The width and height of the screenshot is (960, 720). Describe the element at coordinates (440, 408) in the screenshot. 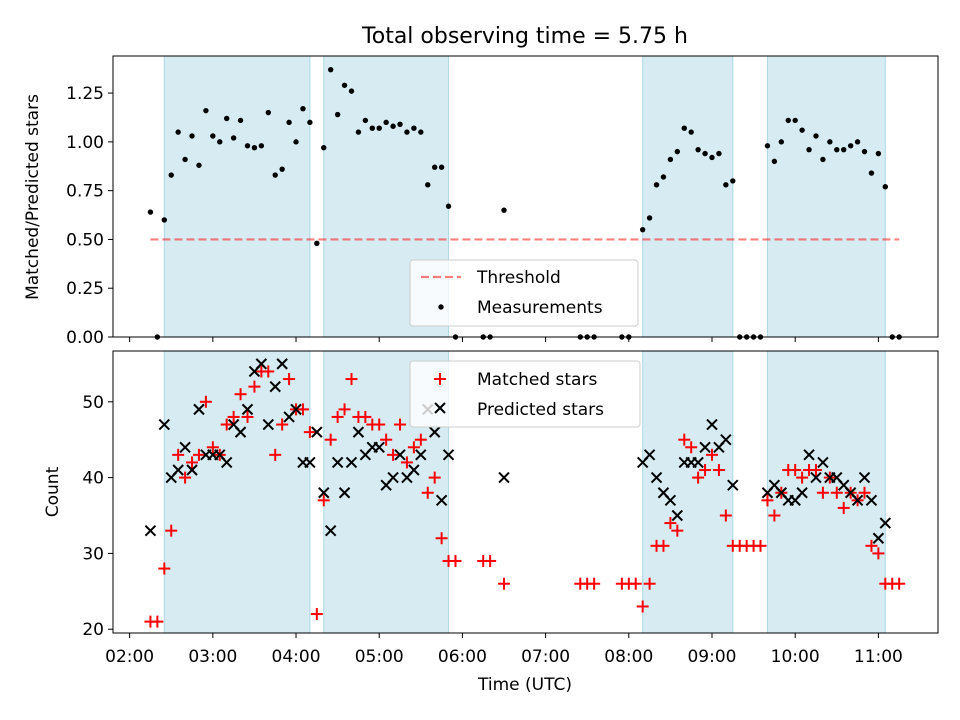

I see `legend-predicted-swatch` at that location.